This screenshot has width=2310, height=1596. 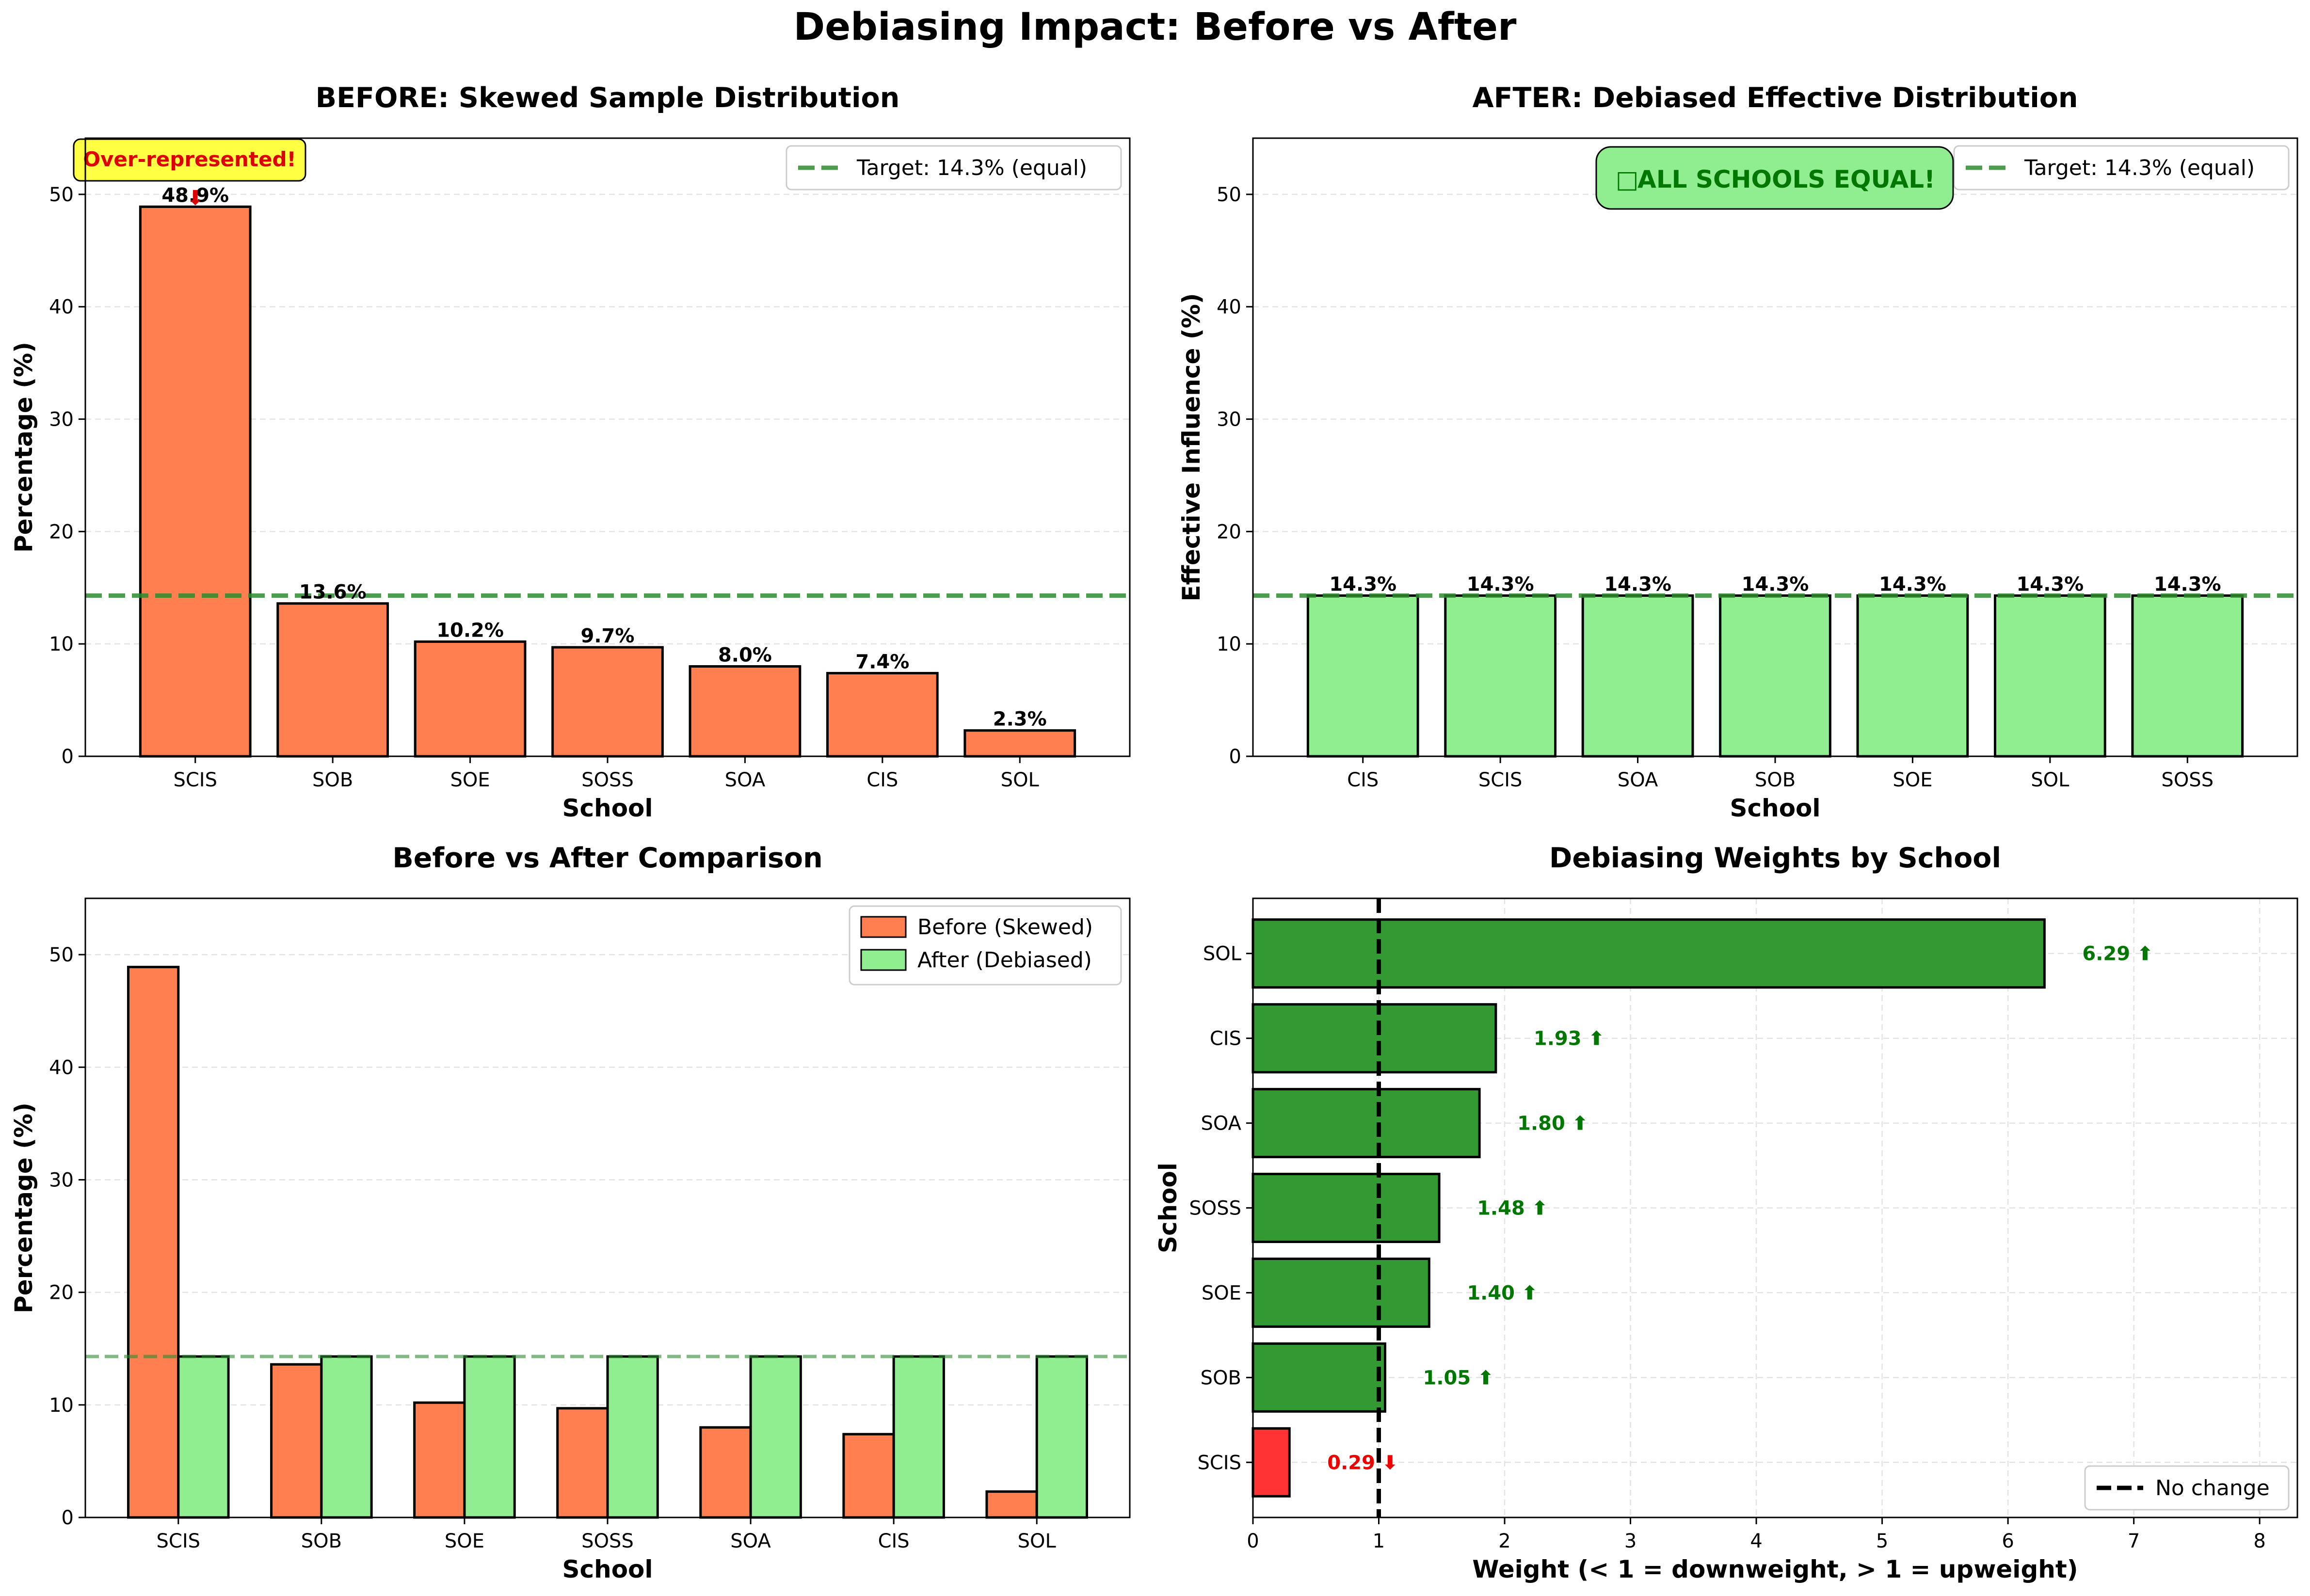 What do you see at coordinates (1627, 179) in the screenshot?
I see `check-icon: □` at bounding box center [1627, 179].